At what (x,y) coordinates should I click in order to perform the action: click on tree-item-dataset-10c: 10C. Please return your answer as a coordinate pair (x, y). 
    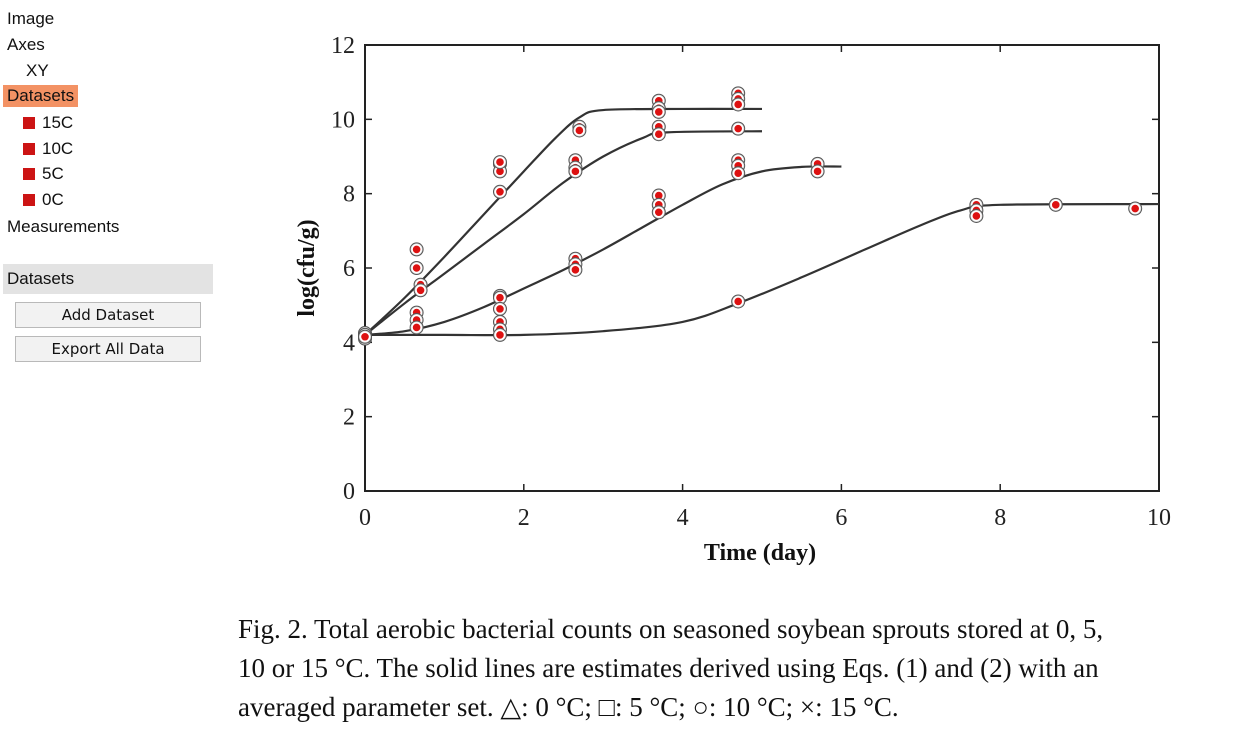
    Looking at the image, I should click on (48, 149).